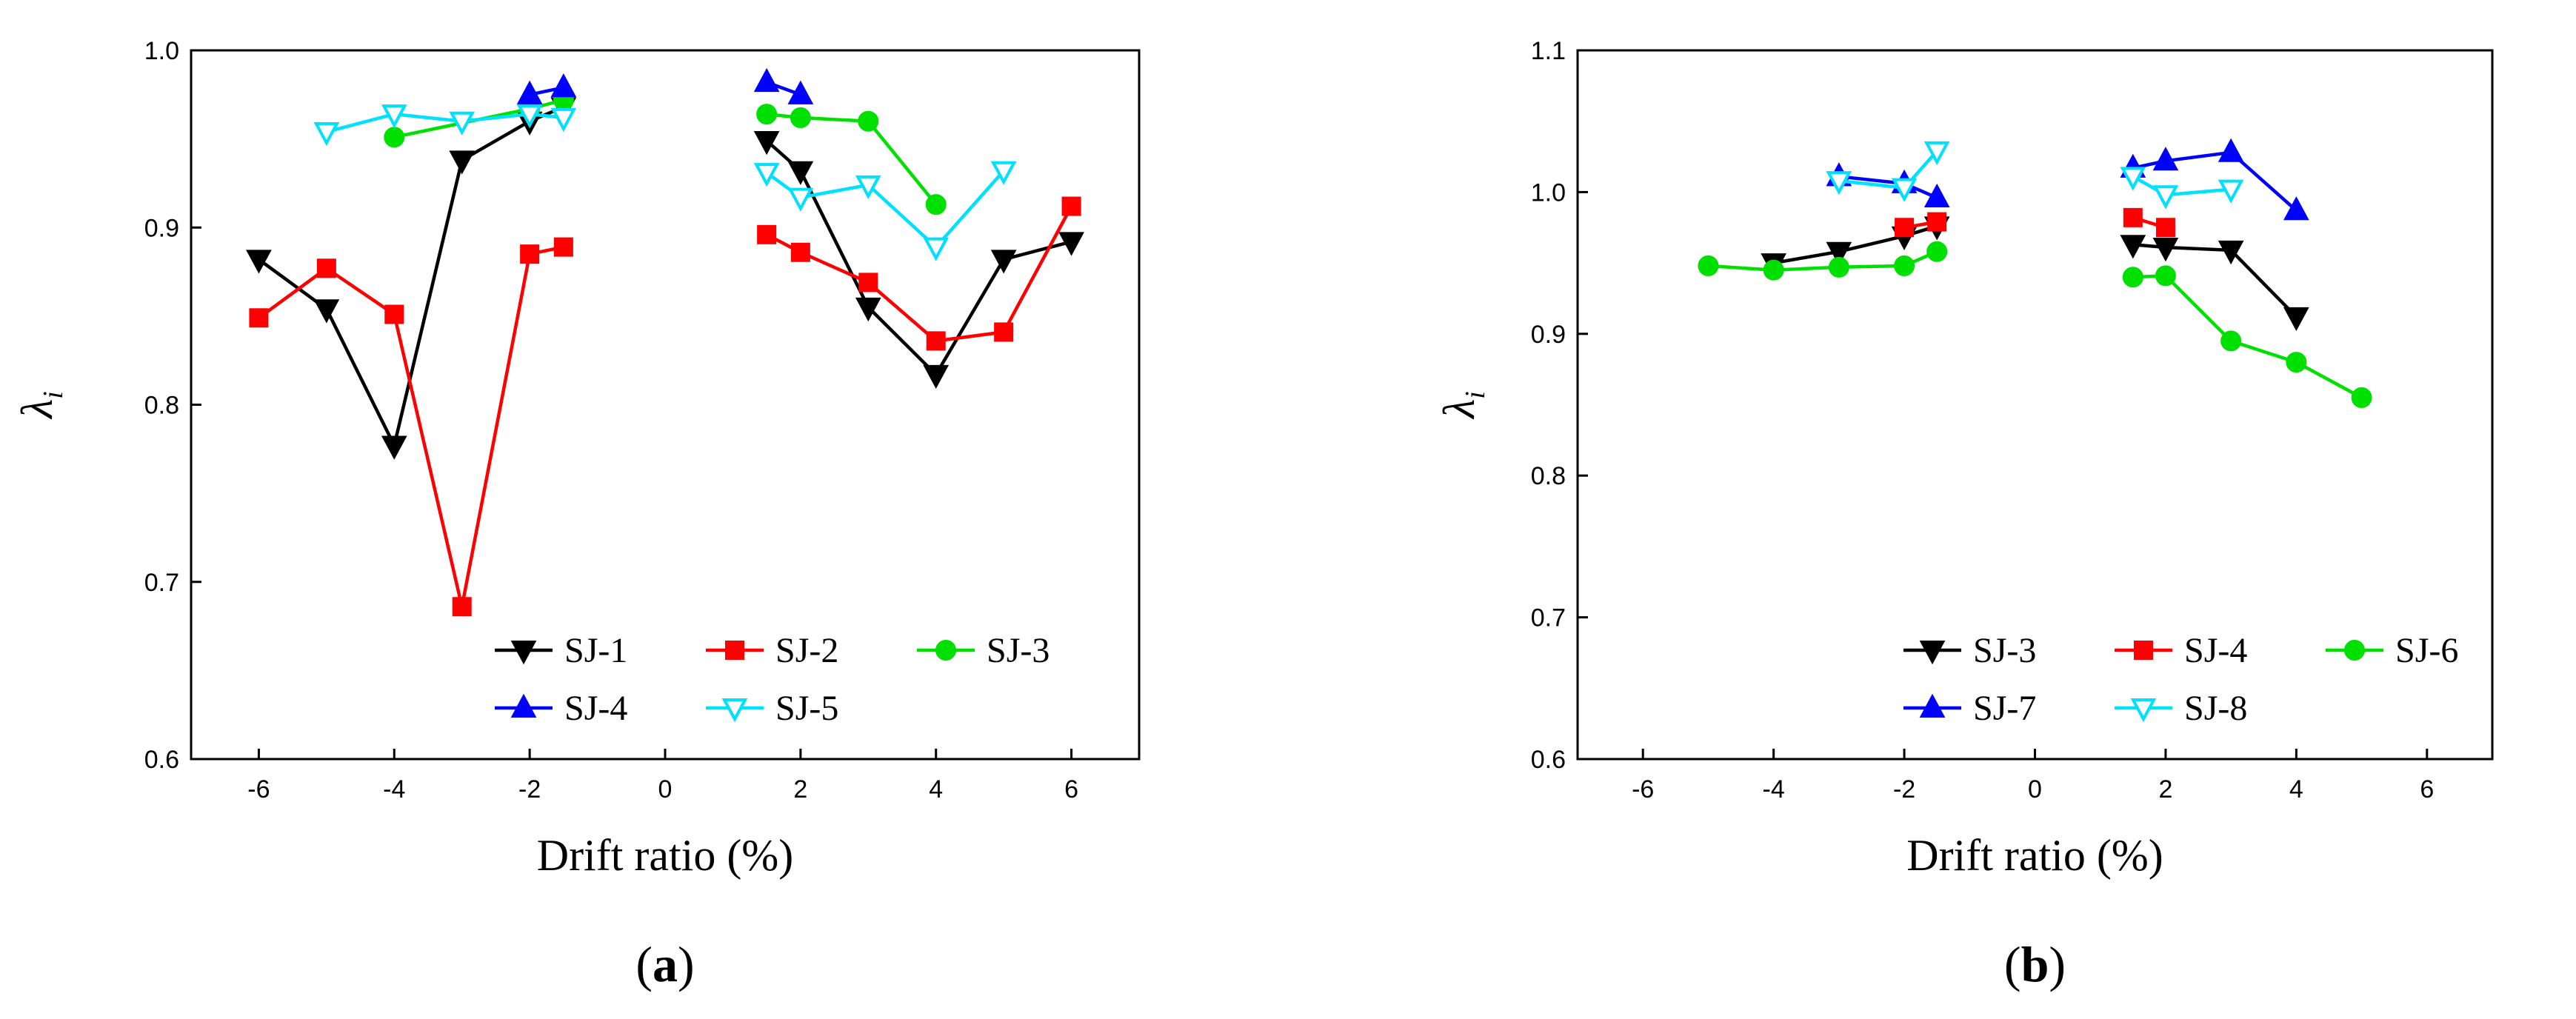  Describe the element at coordinates (561, 650) in the screenshot. I see `legend-item: SJ-1` at that location.